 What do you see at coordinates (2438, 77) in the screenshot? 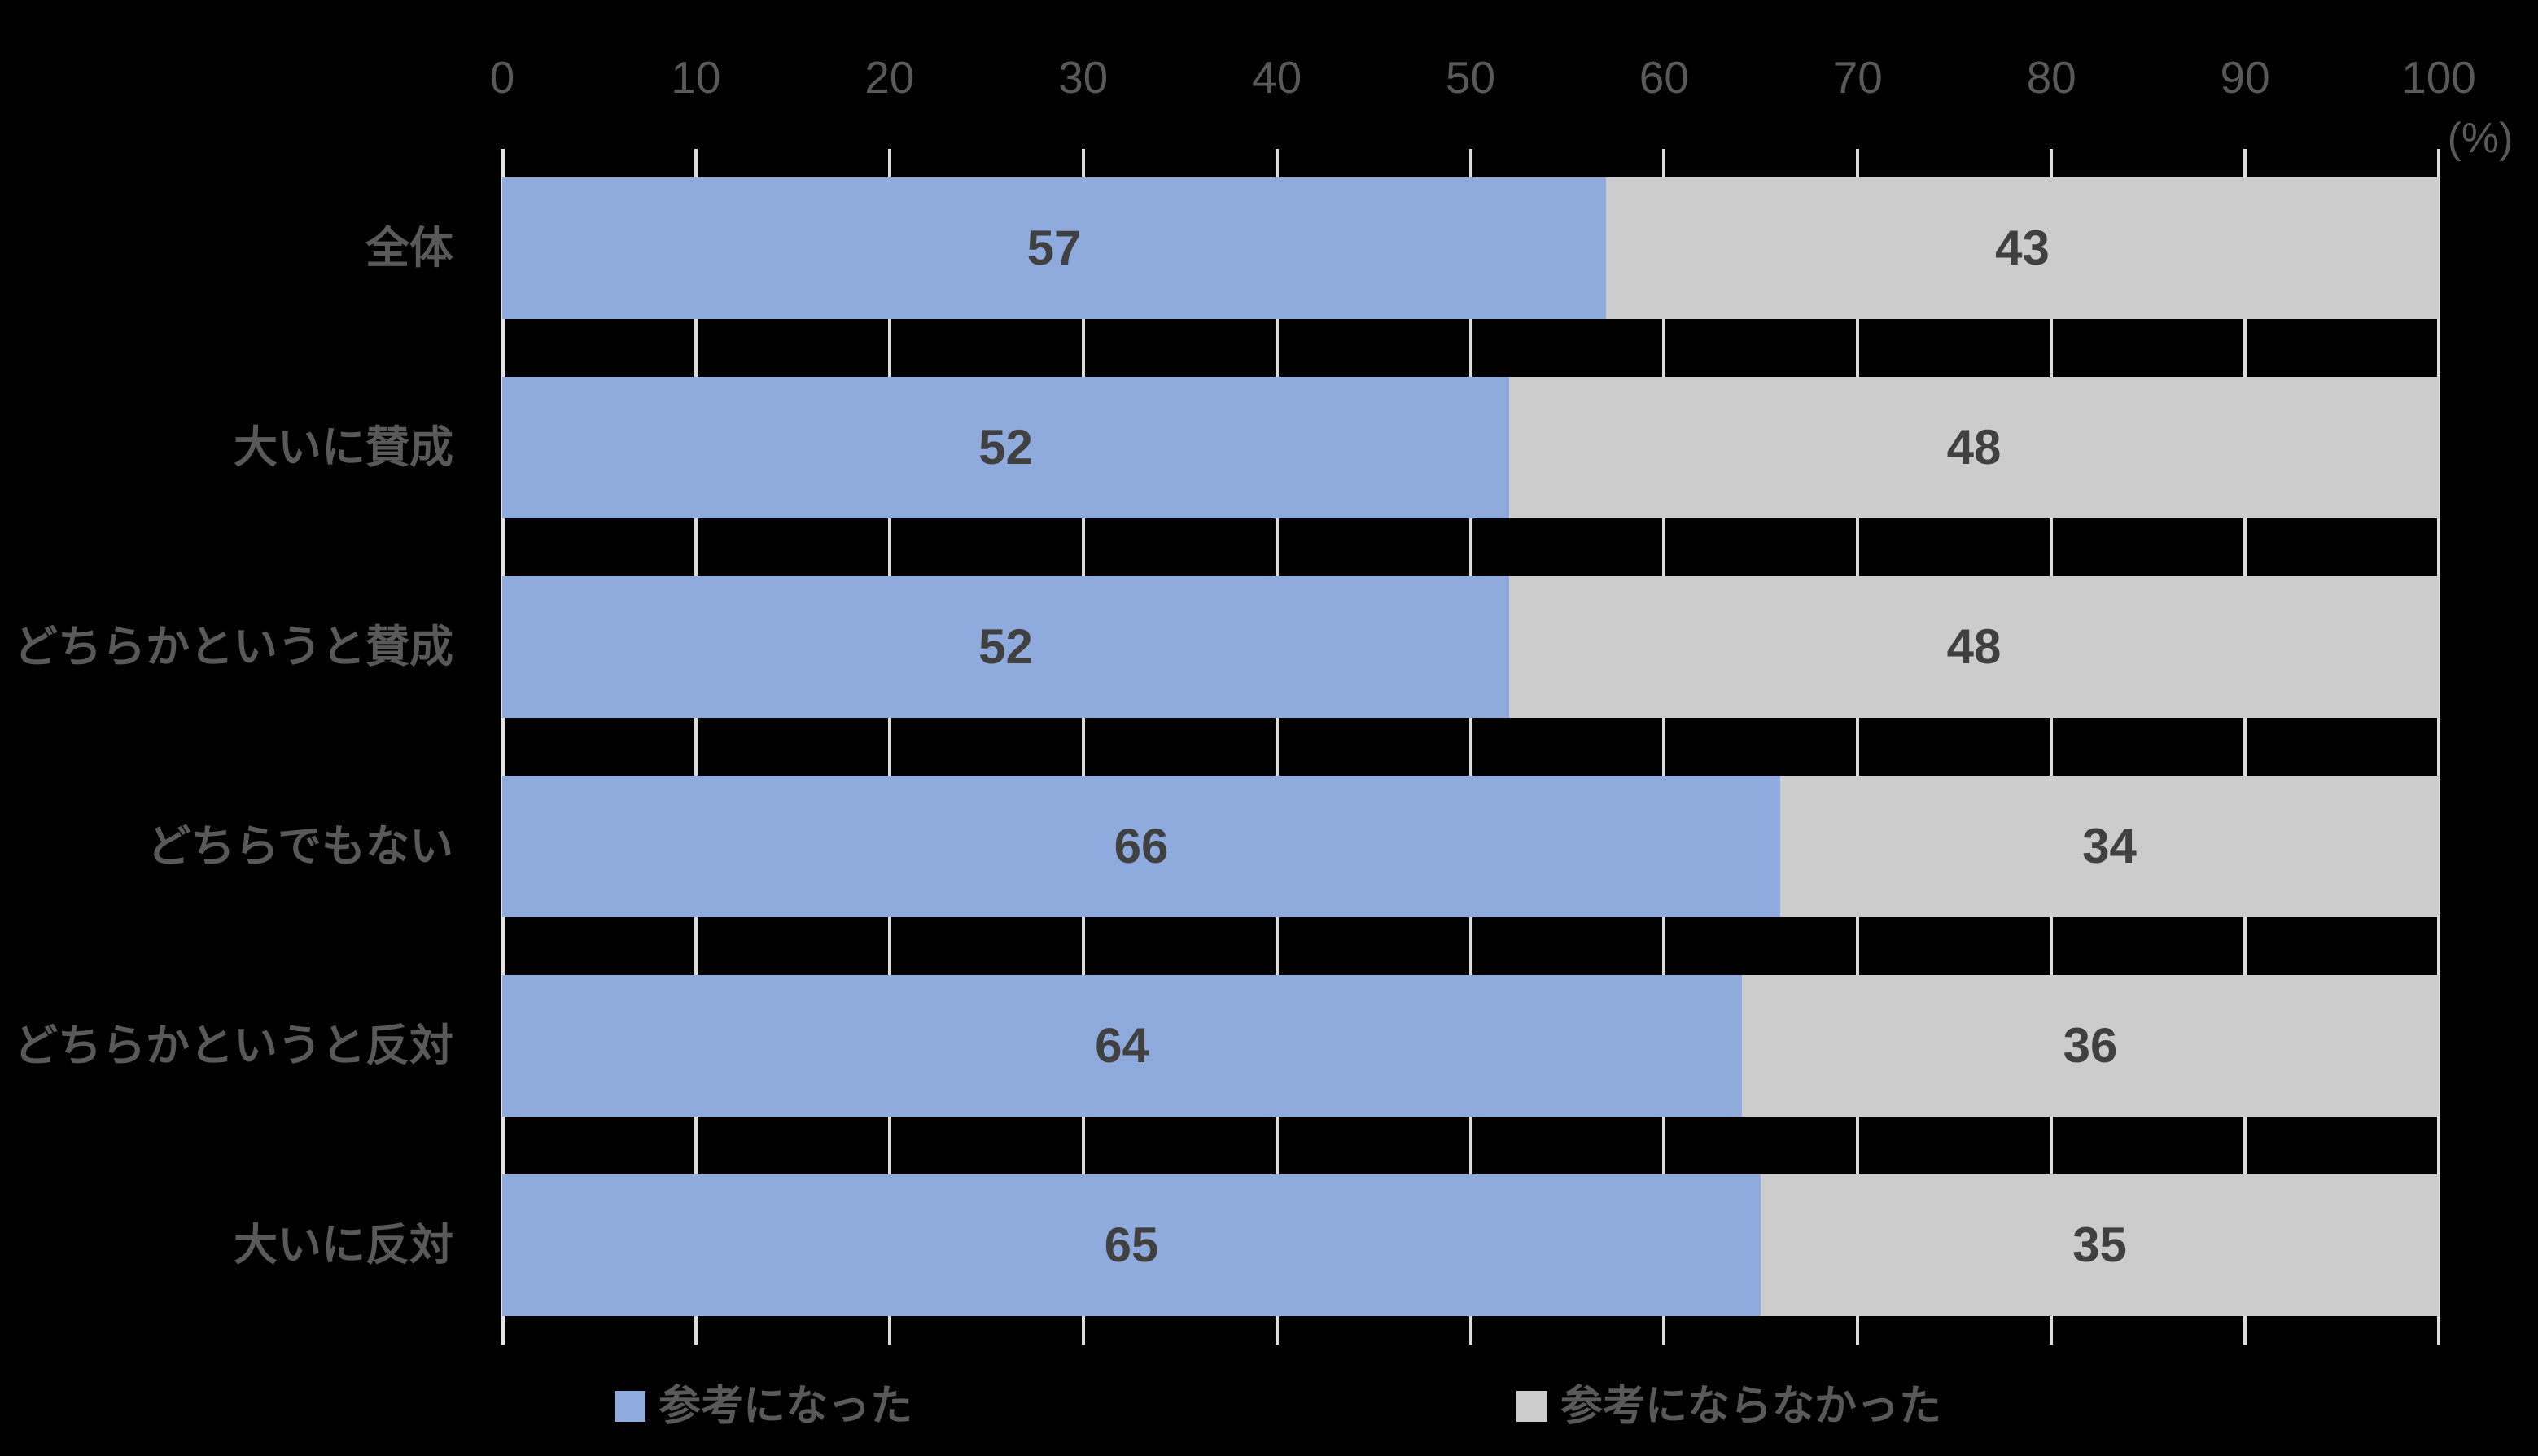
I see `x-axis-tick-label: 100` at bounding box center [2438, 77].